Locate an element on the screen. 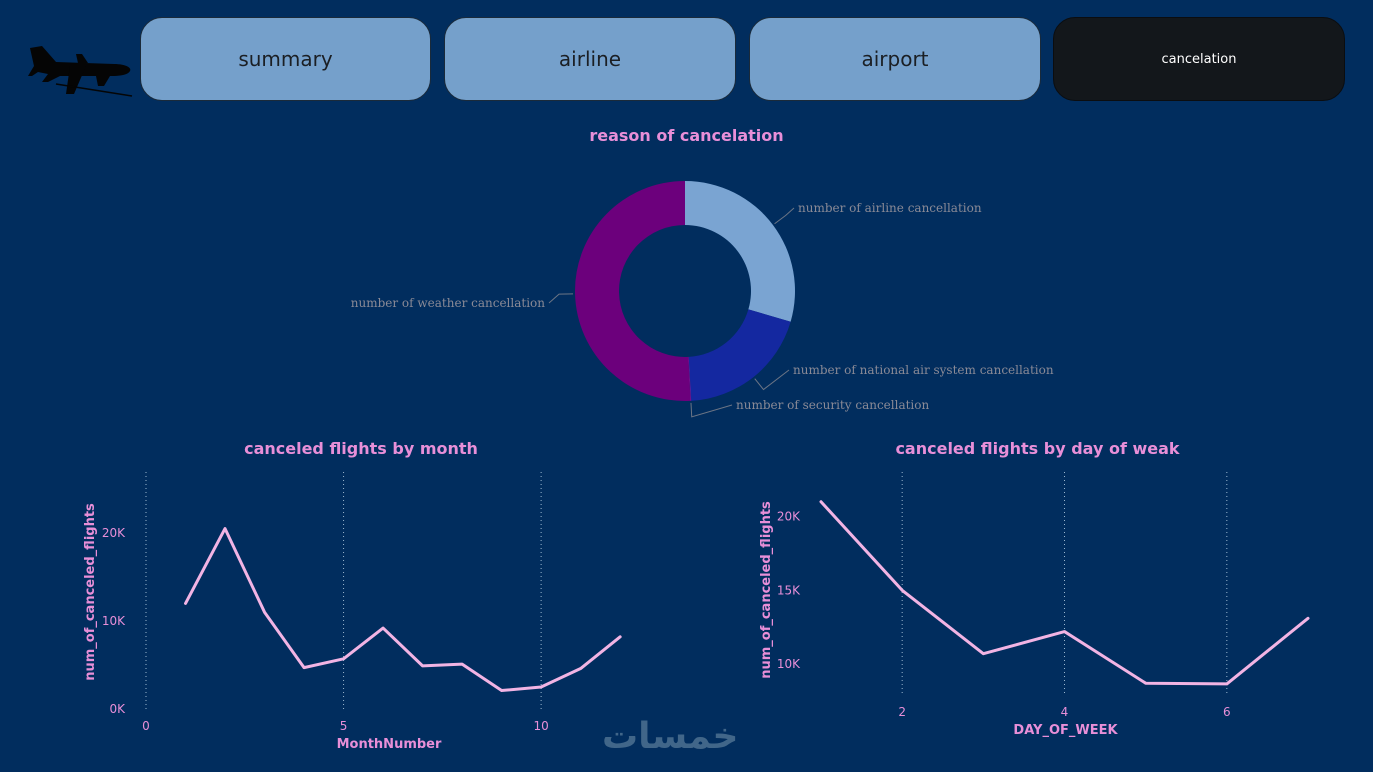 Image resolution: width=1373 pixels, height=772 pixels. dow-xlabel: DAY_OF_WEEK is located at coordinates (1065, 730).